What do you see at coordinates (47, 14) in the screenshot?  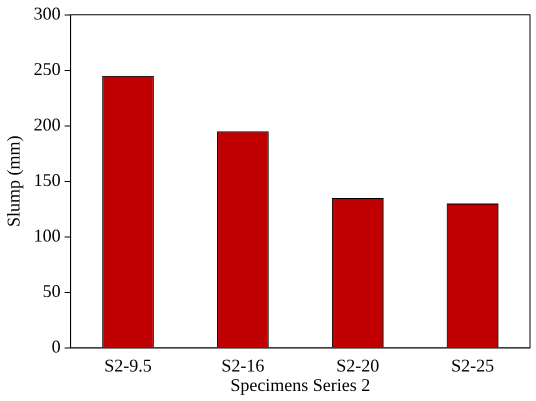 I see `y-tick-label: 300` at bounding box center [47, 14].